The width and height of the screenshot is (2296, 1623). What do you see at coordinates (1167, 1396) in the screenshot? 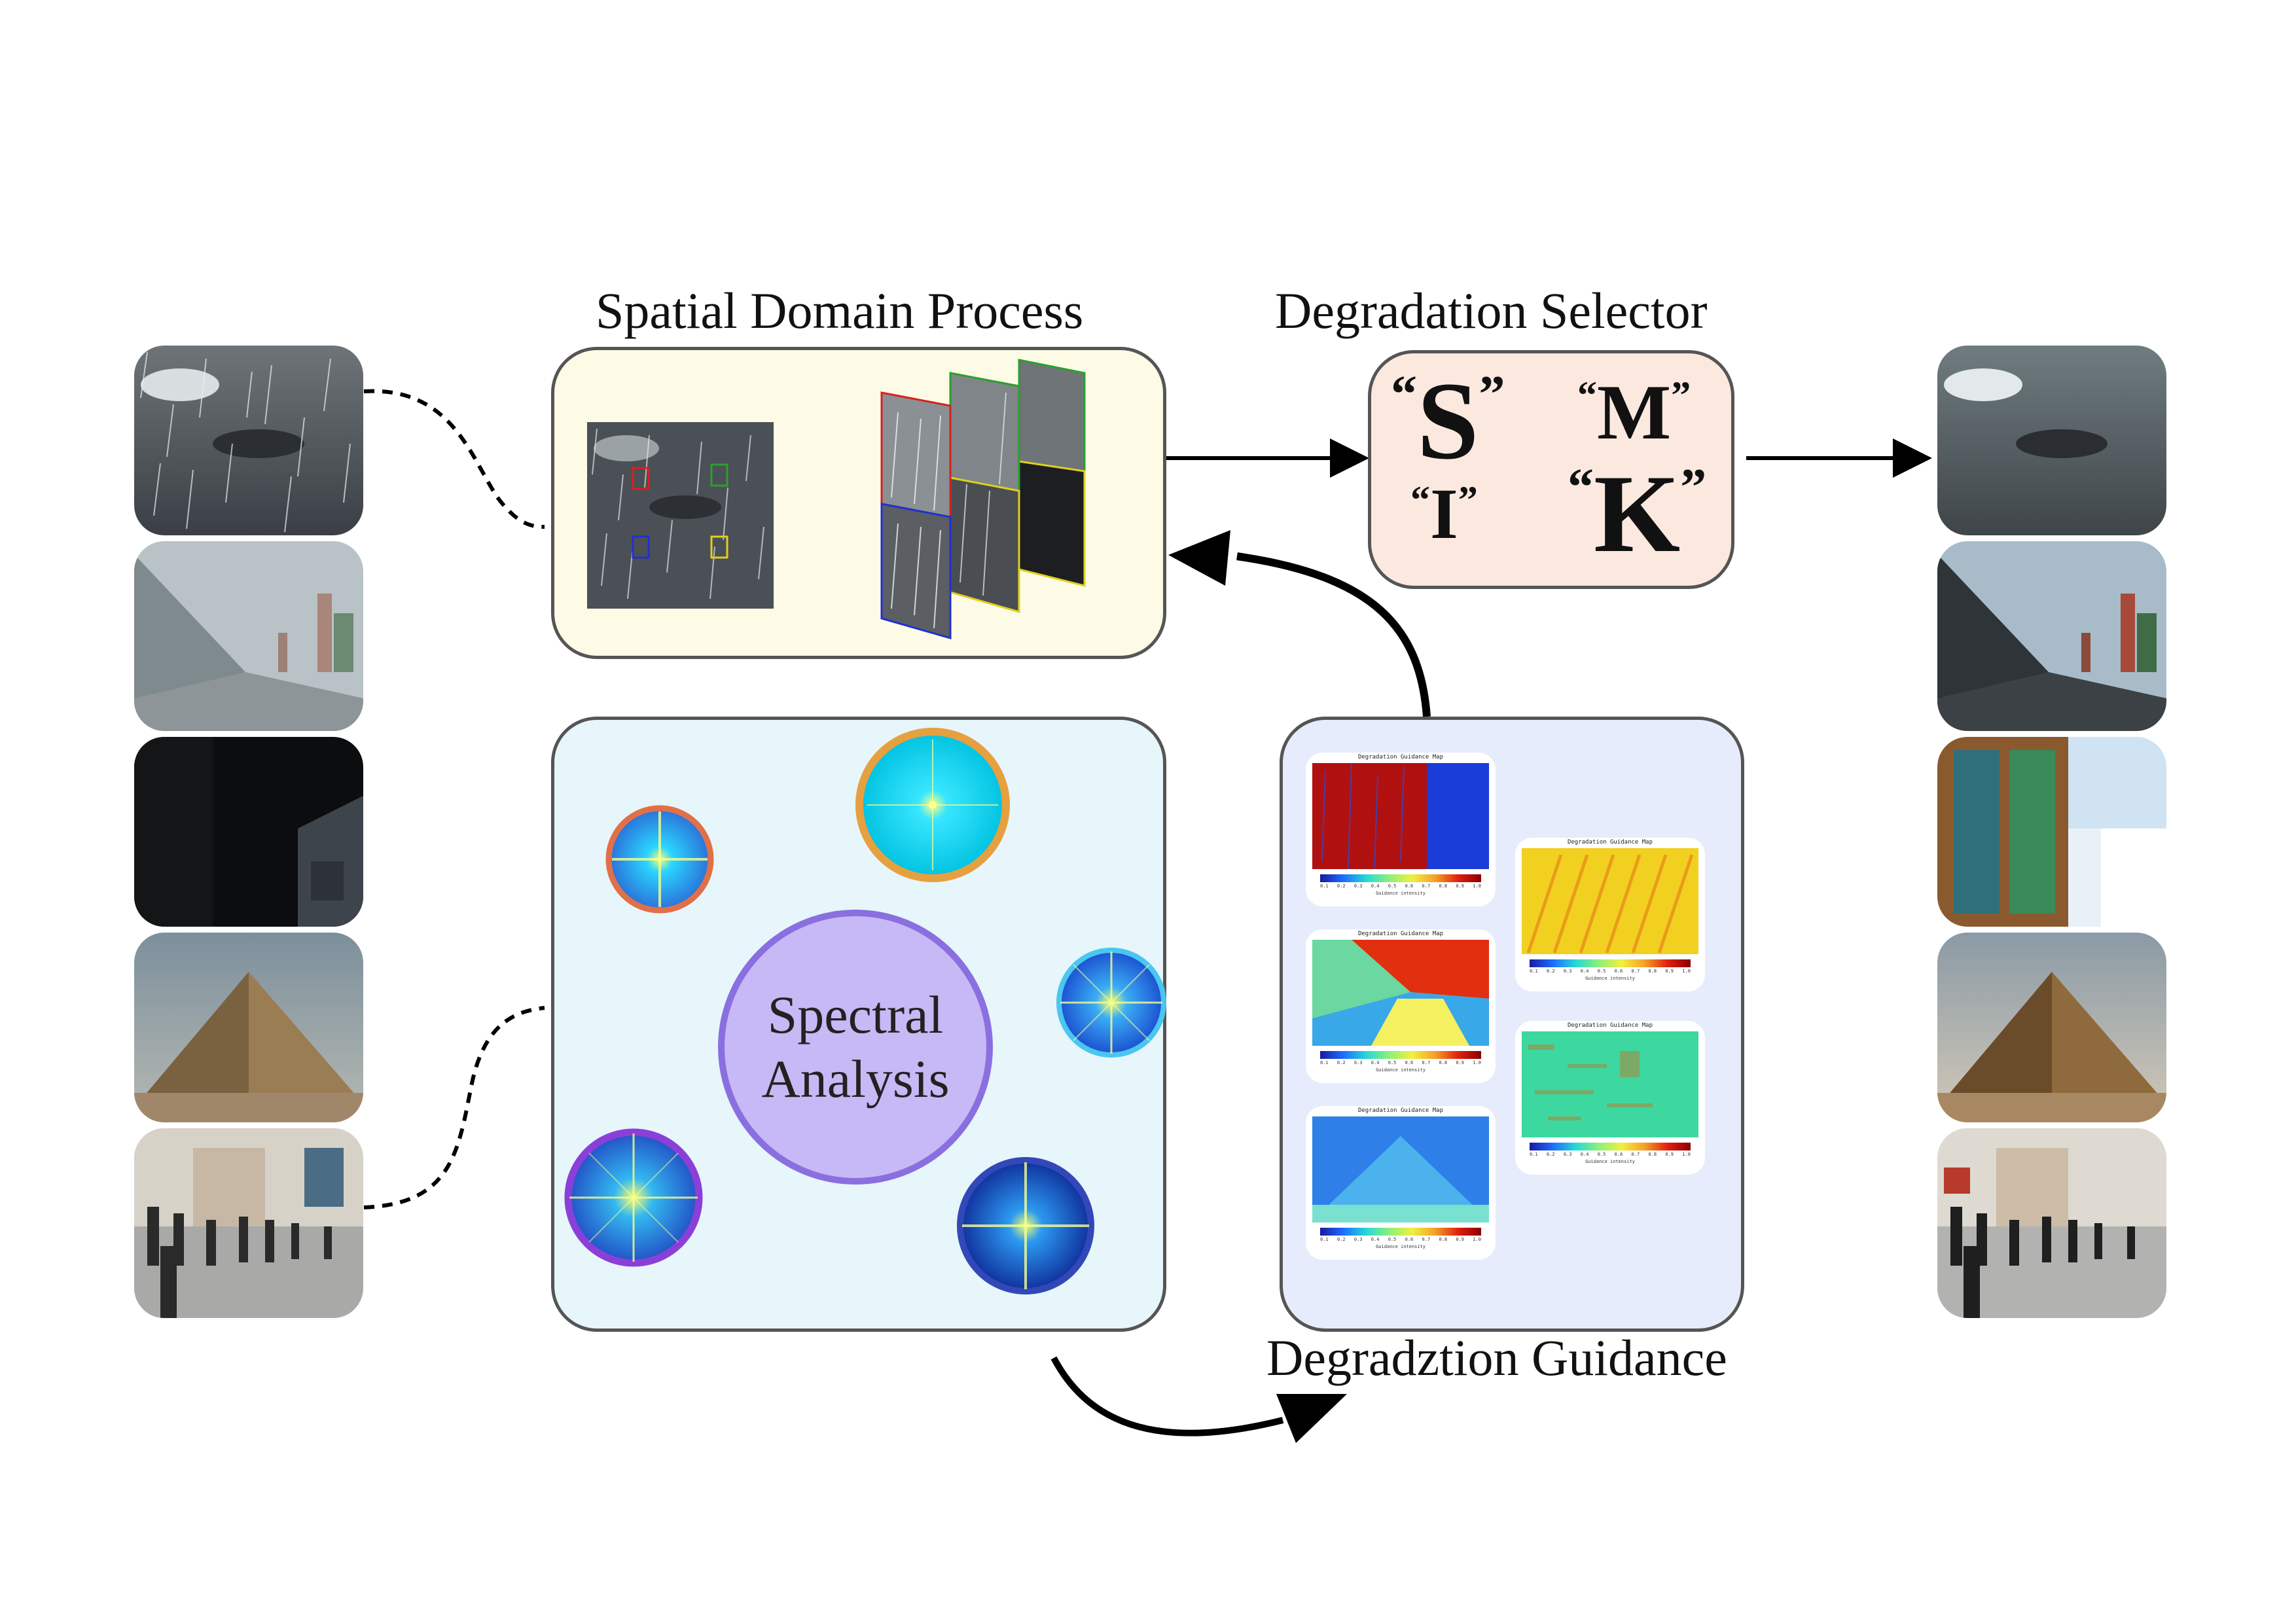
I see `spectral-to-guidance-arrow` at bounding box center [1167, 1396].